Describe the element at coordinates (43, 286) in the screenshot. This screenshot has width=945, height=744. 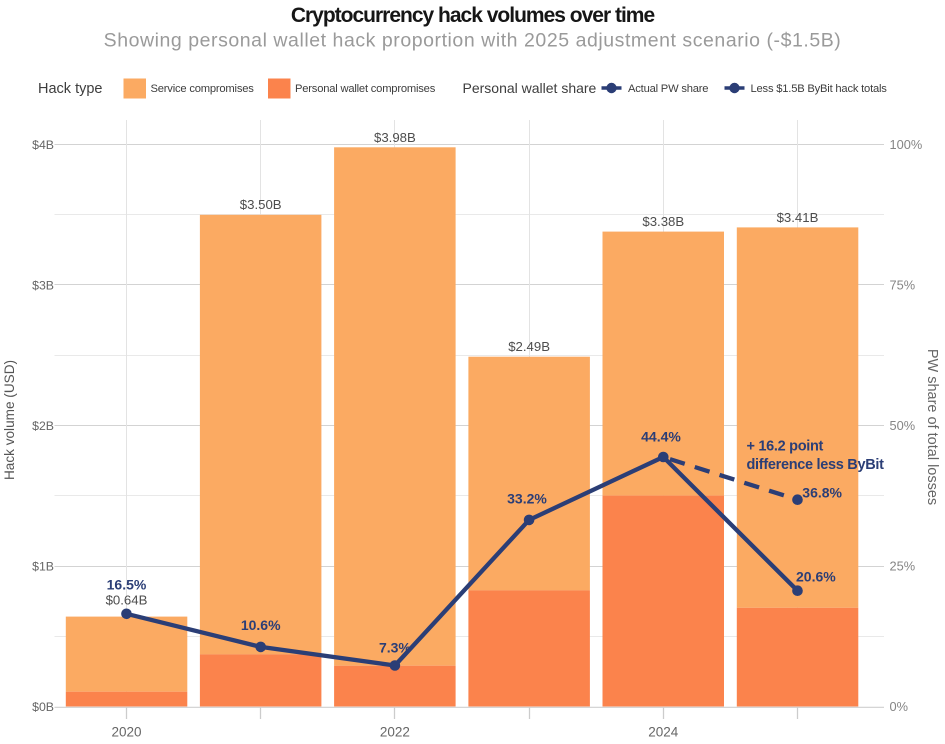
I see `svg-text: $3B` at that location.